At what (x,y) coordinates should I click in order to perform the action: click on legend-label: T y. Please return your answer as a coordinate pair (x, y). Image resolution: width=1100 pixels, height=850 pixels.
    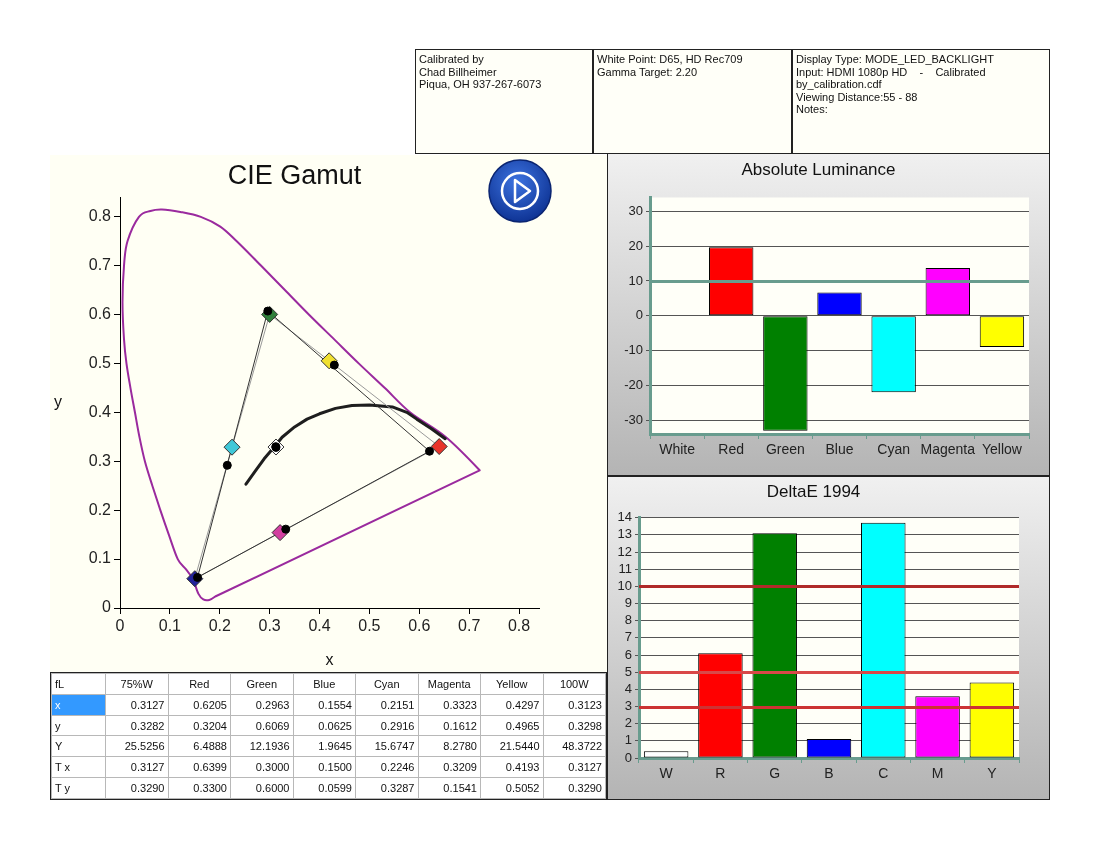
    Looking at the image, I should click on (78, 788).